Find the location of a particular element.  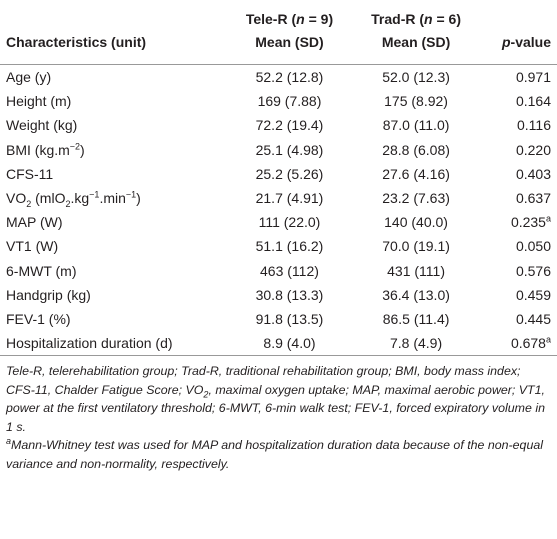

table-cell: 0.459 is located at coordinates (533, 294).